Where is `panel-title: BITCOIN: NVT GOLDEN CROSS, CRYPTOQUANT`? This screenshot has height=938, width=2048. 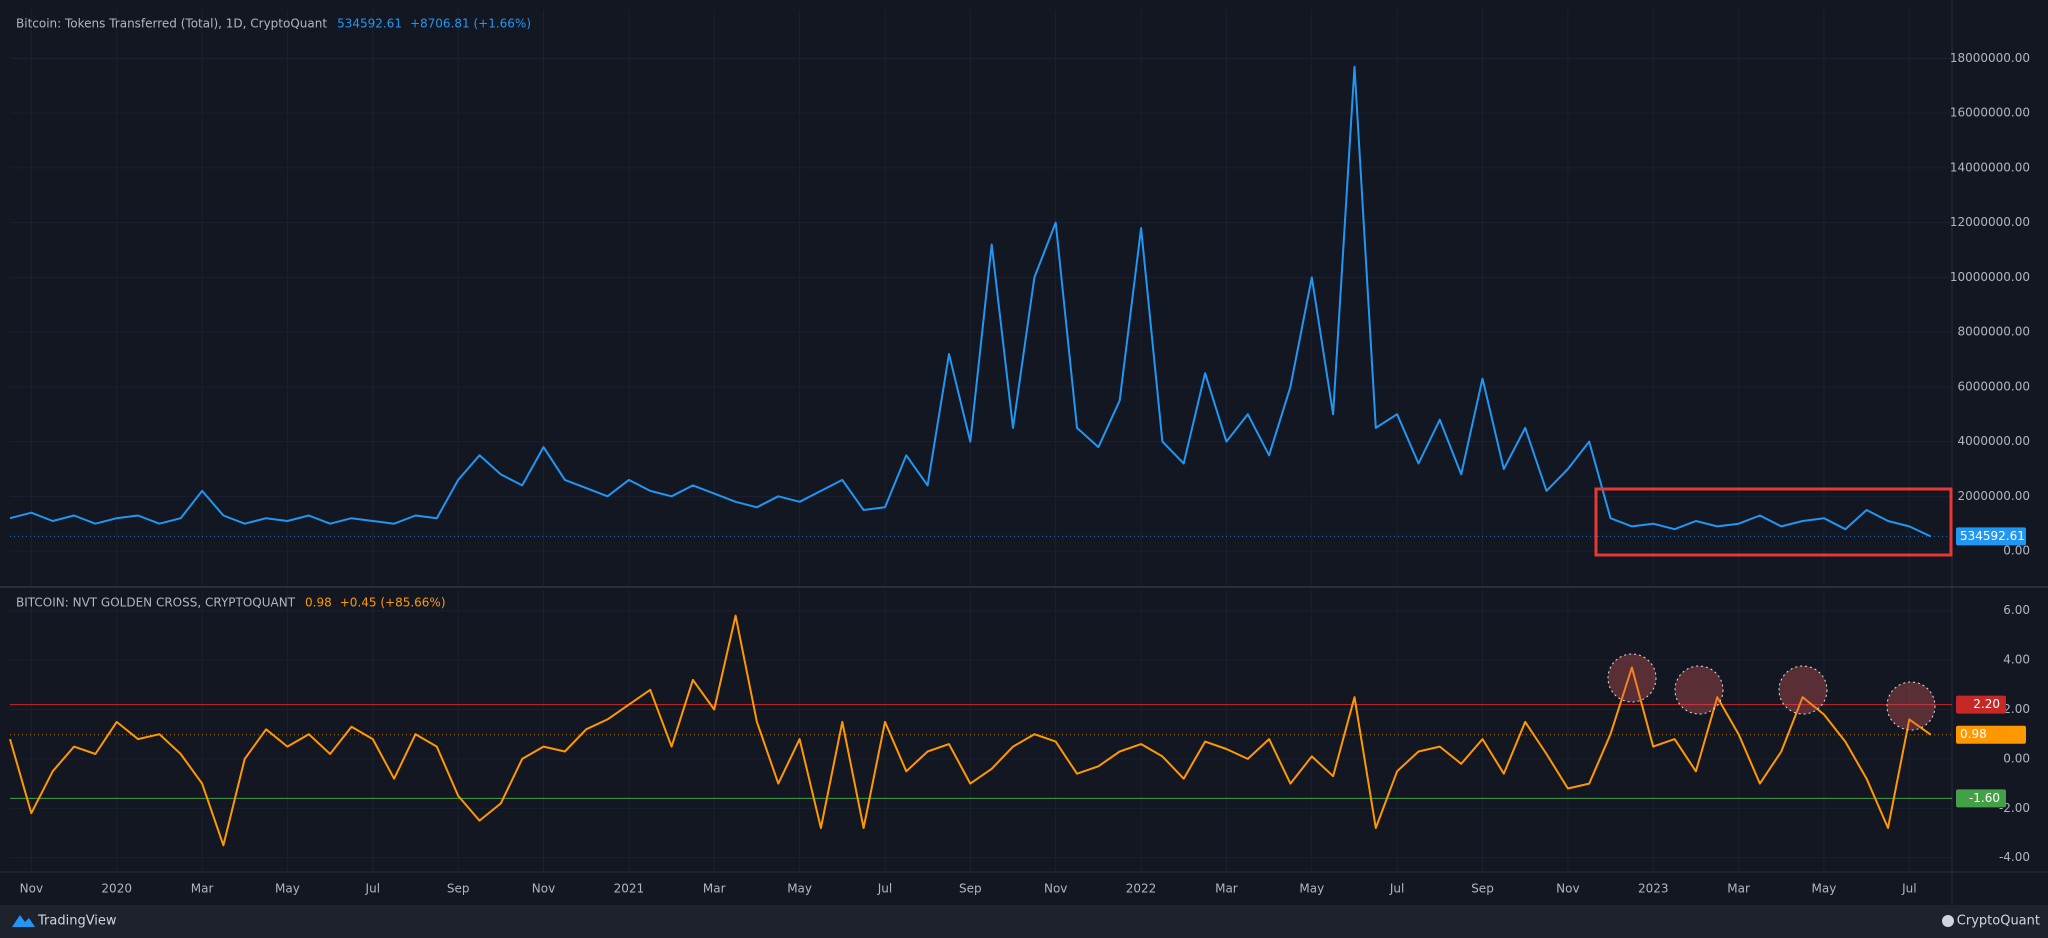
panel-title: BITCOIN: NVT GOLDEN CROSS, CRYPTOQUANT is located at coordinates (156, 603).